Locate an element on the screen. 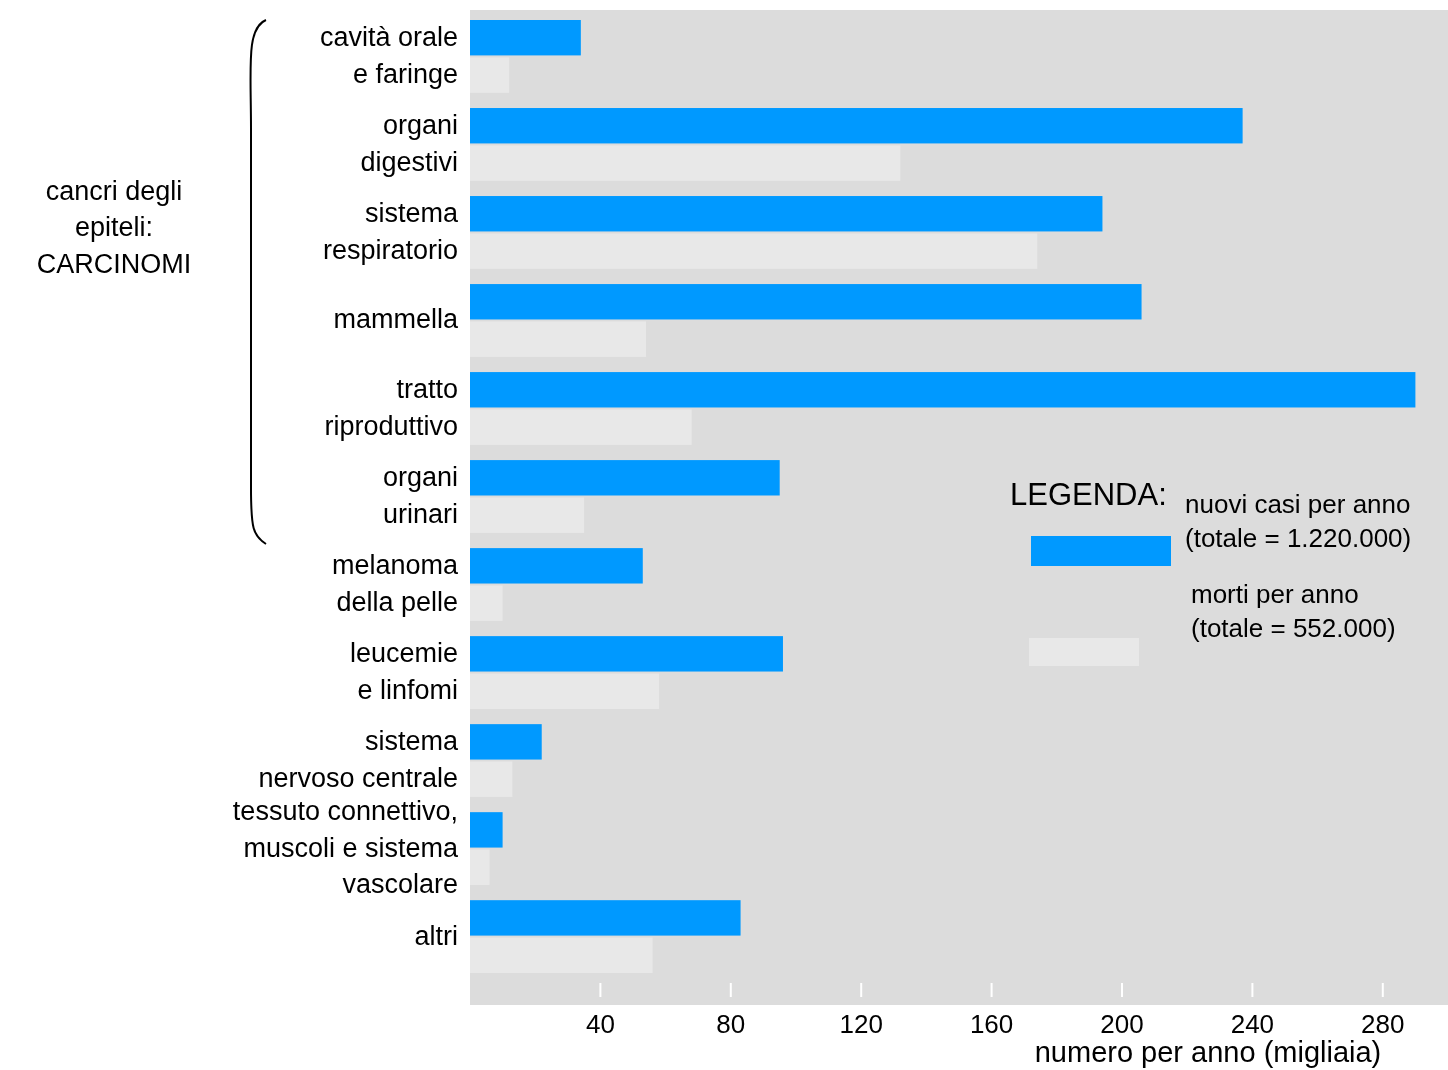 The image size is (1448, 1070). y-tick-label: tratto riproduttivo is located at coordinates (391, 407).